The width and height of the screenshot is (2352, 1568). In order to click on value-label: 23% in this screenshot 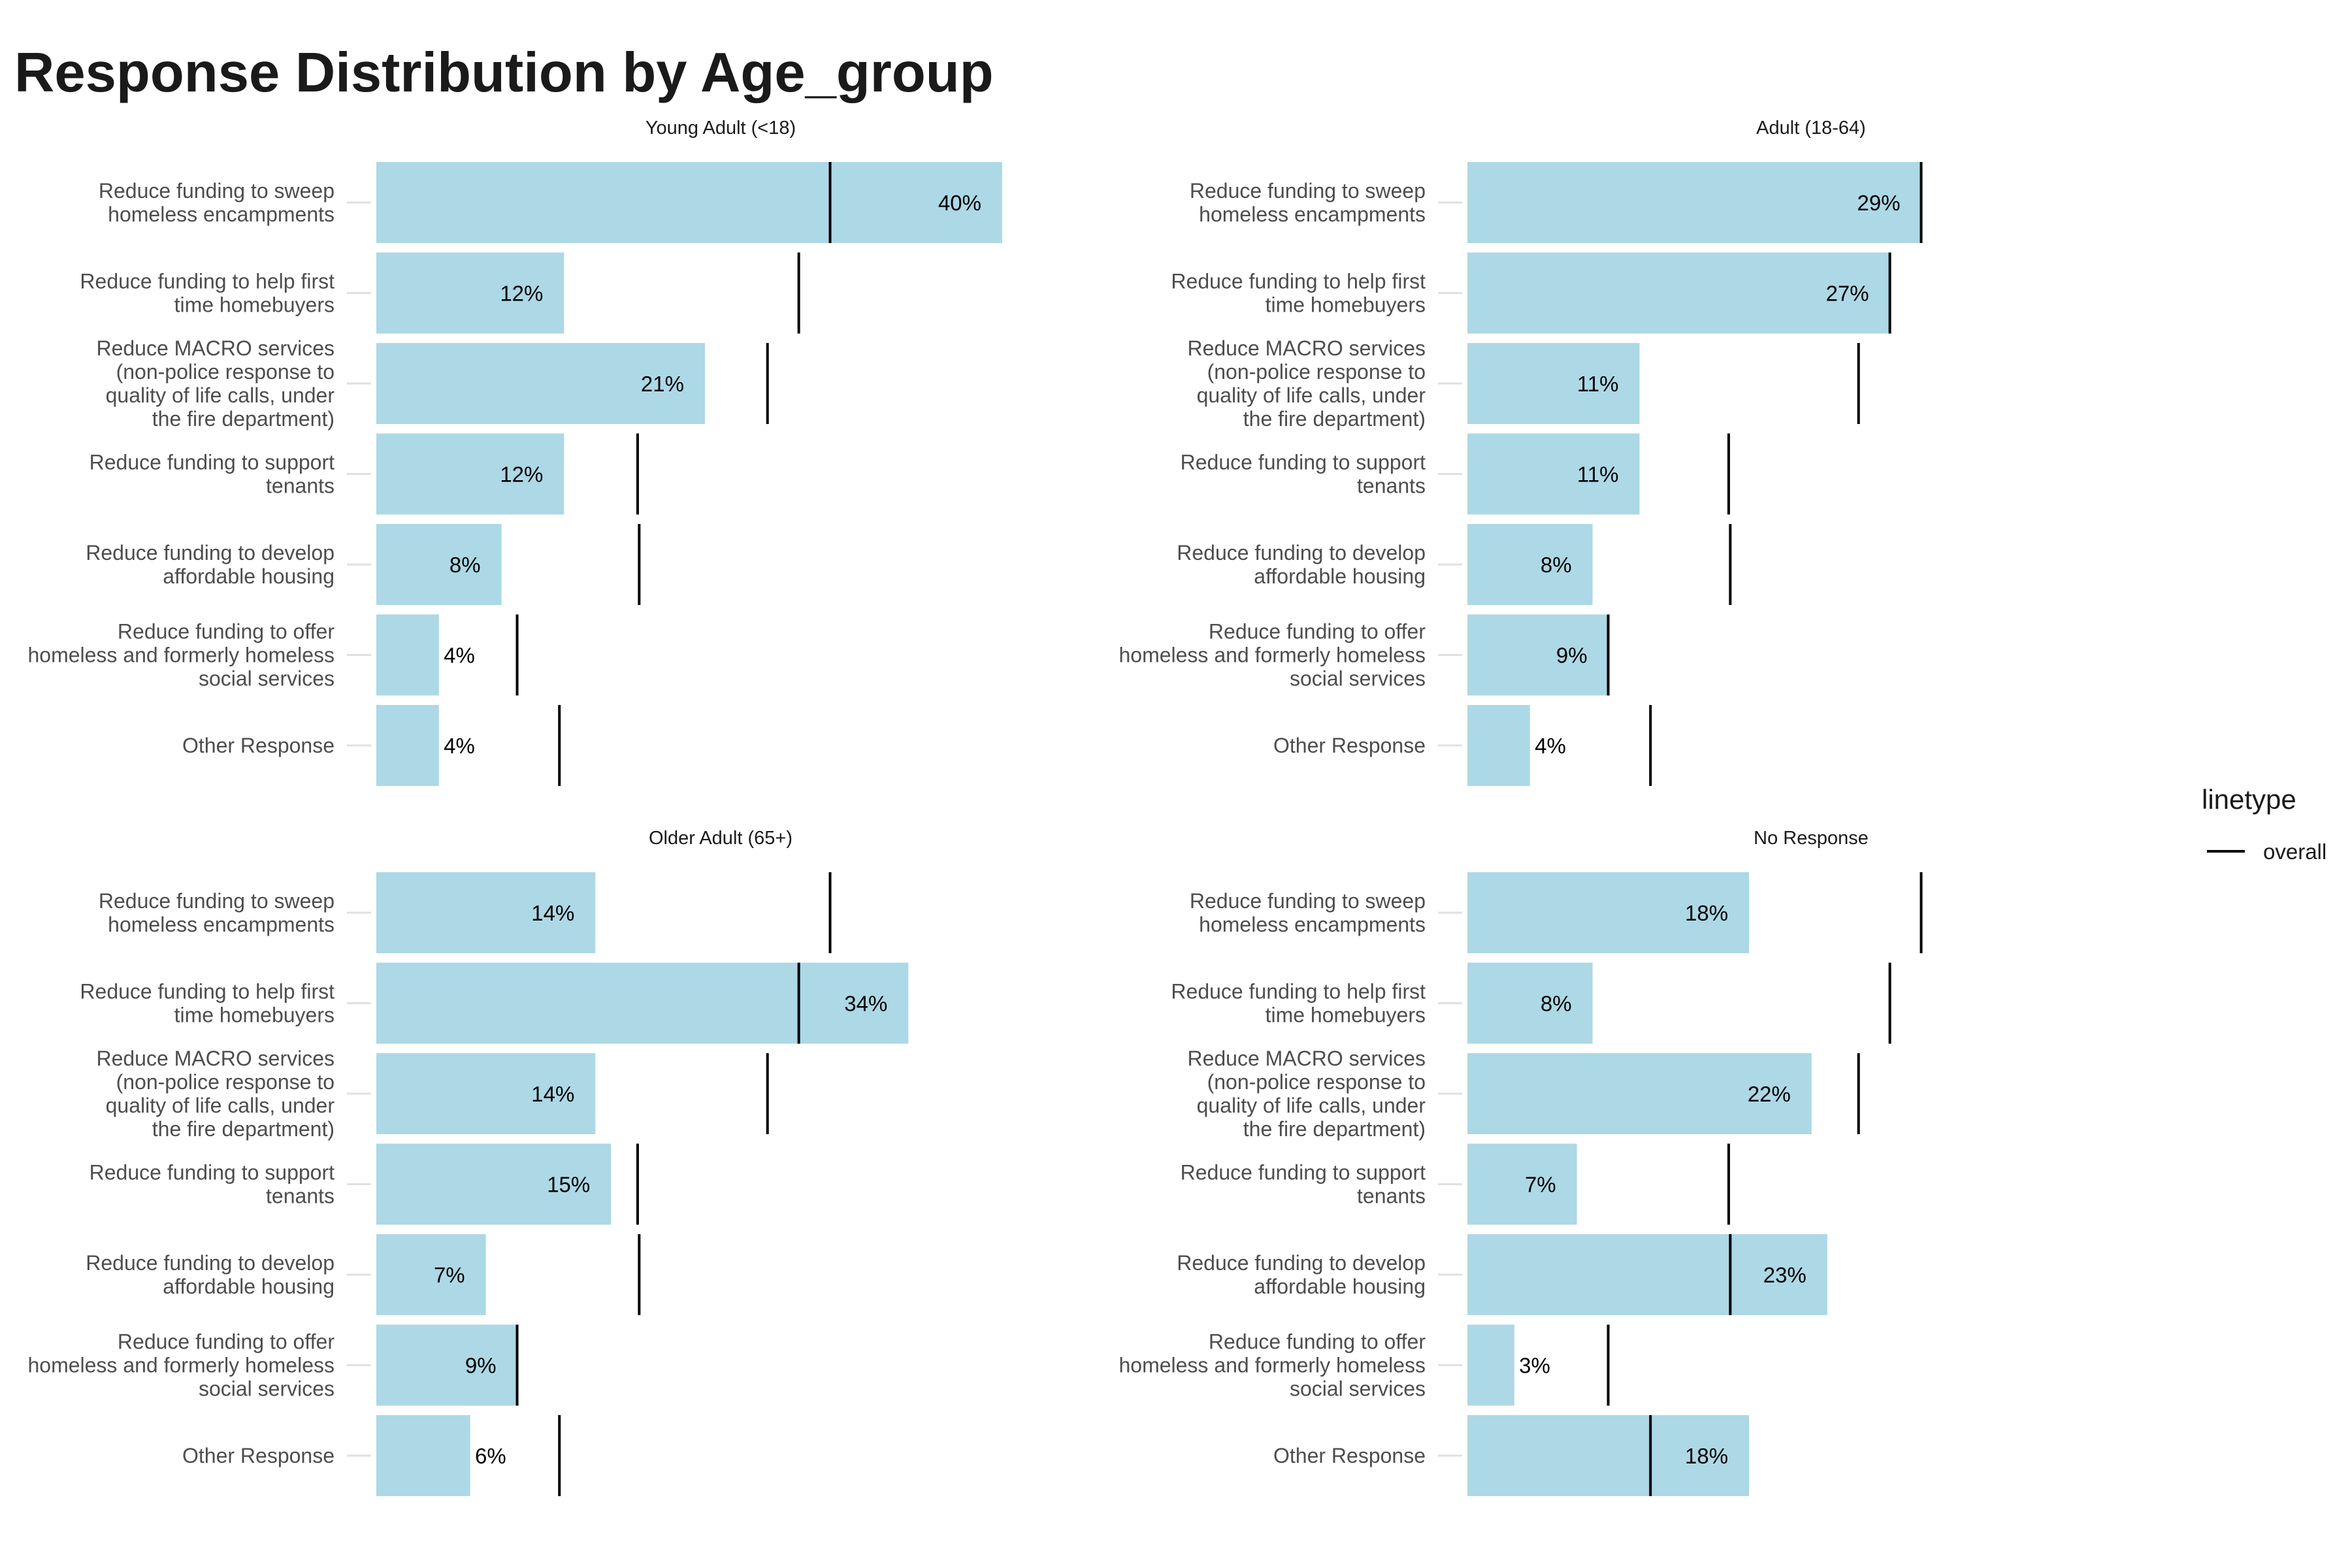, I will do `click(1784, 1275)`.